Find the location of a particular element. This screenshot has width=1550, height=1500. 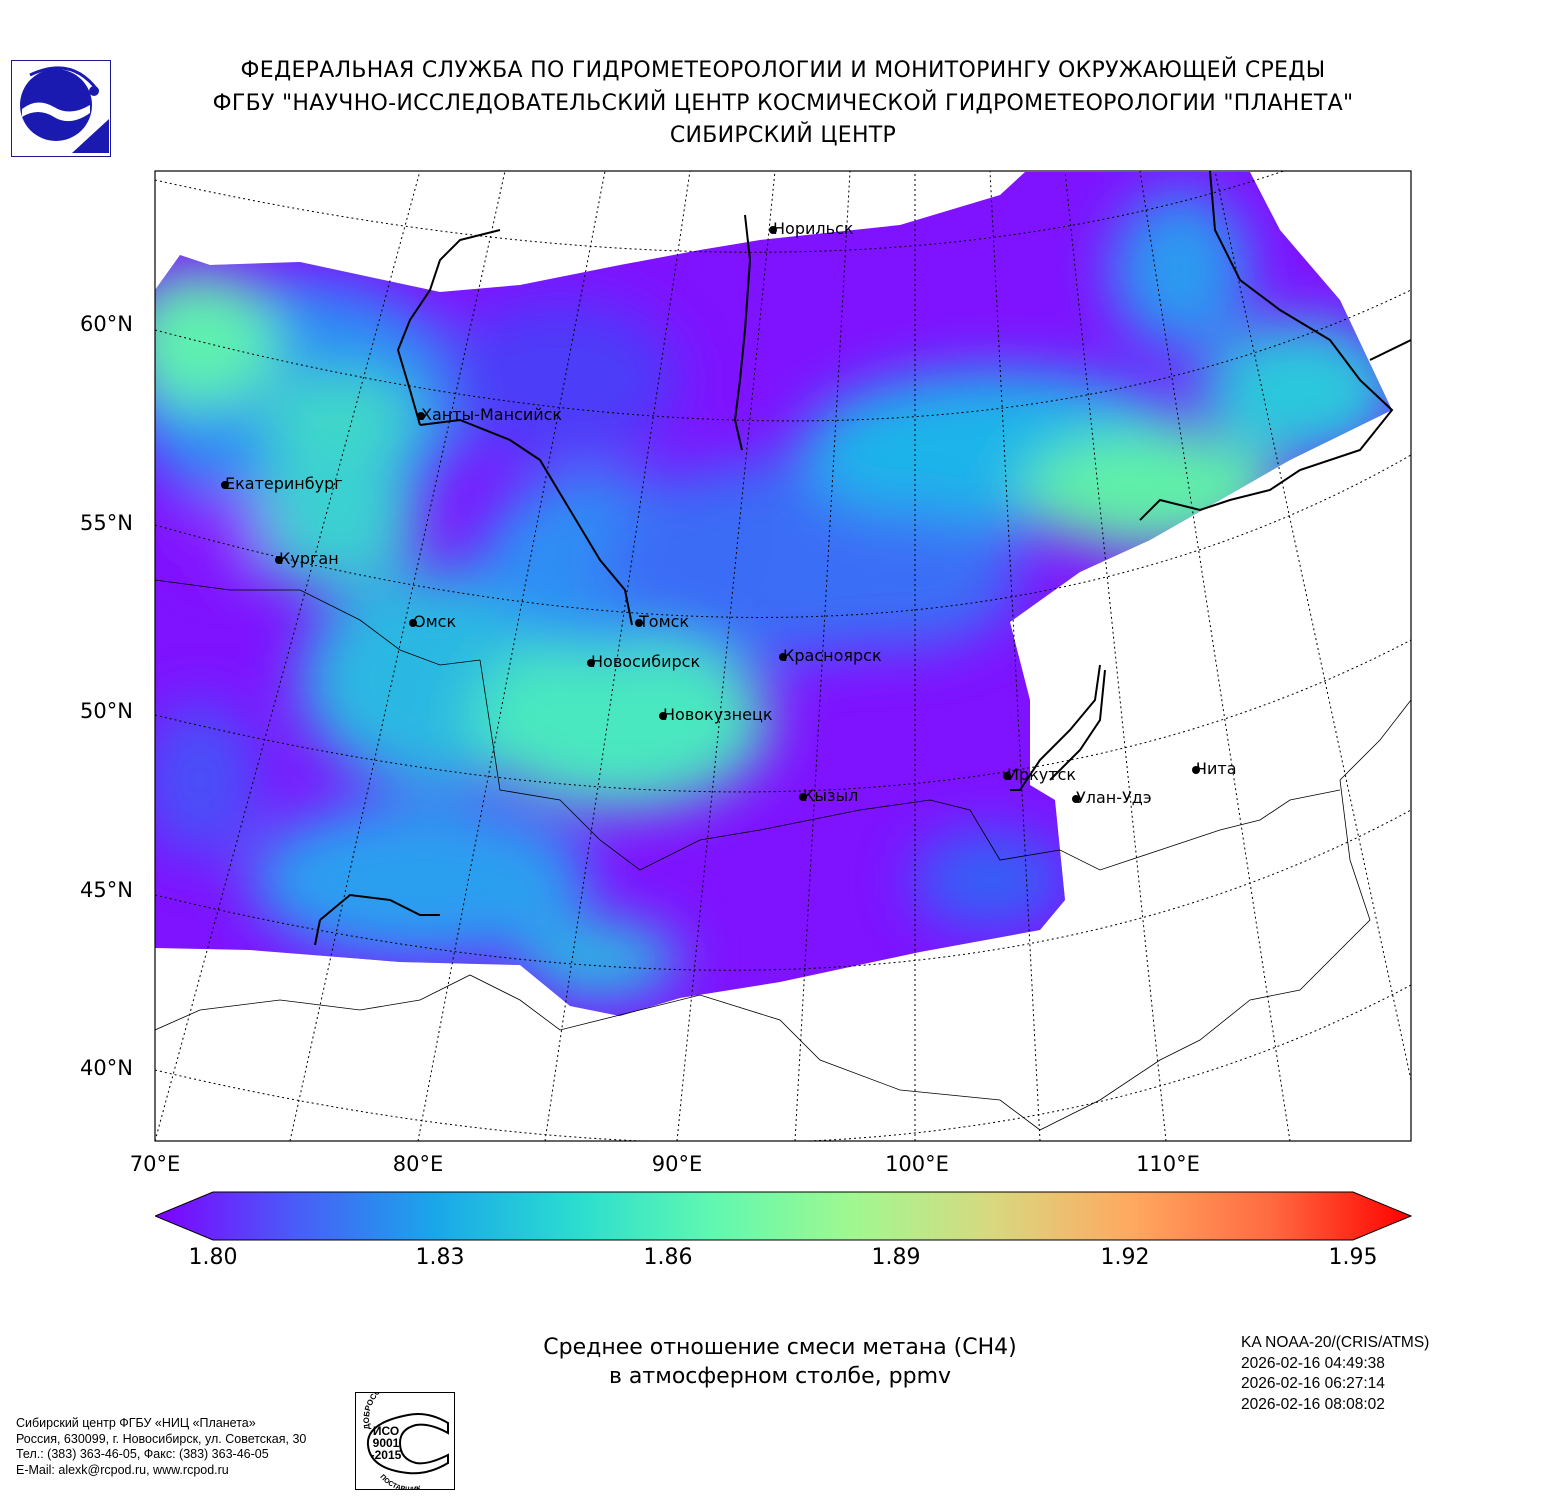

colorbar-tick: 1.95 is located at coordinates (1353, 1257).